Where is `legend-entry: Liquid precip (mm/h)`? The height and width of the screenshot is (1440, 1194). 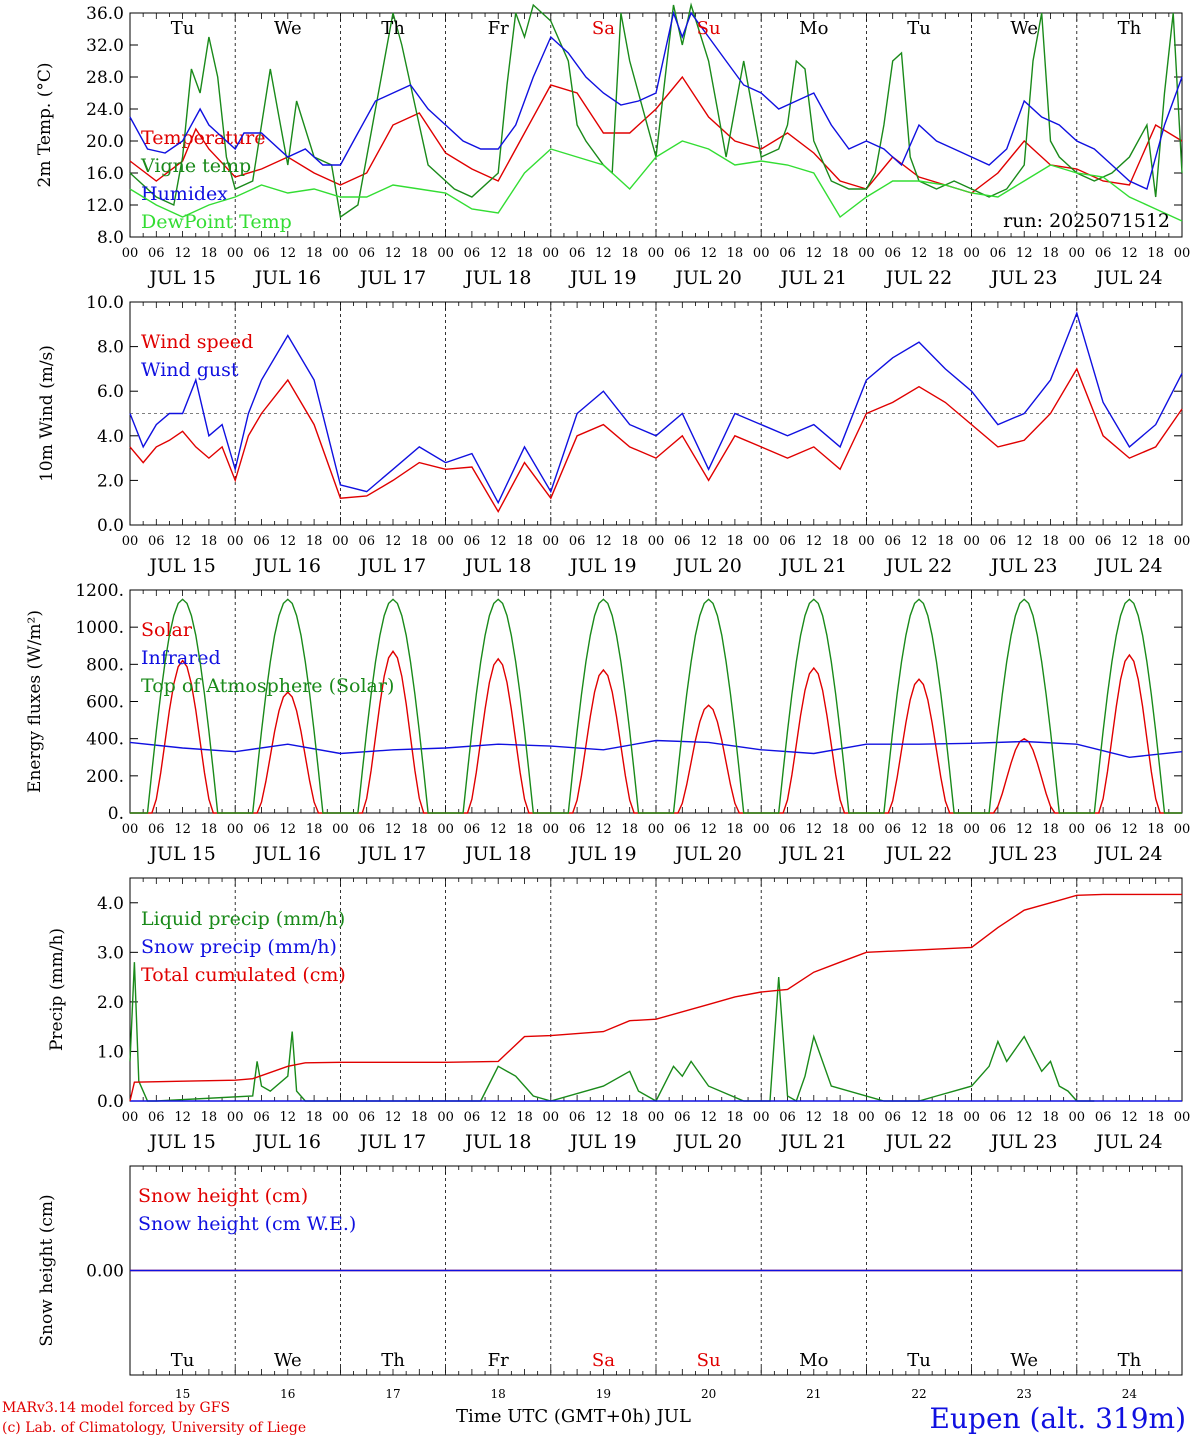
legend-entry: Liquid precip (mm/h) is located at coordinates (243, 919).